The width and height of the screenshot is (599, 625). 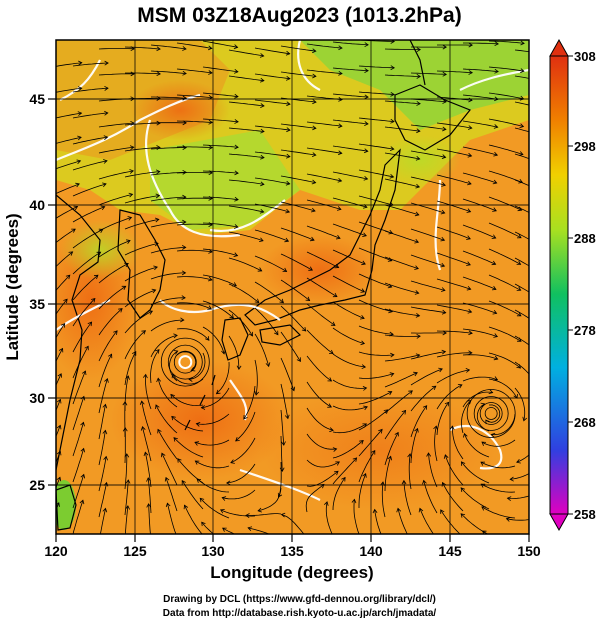 I want to click on colorbar-tick-label: 258, so click(x=585, y=514).